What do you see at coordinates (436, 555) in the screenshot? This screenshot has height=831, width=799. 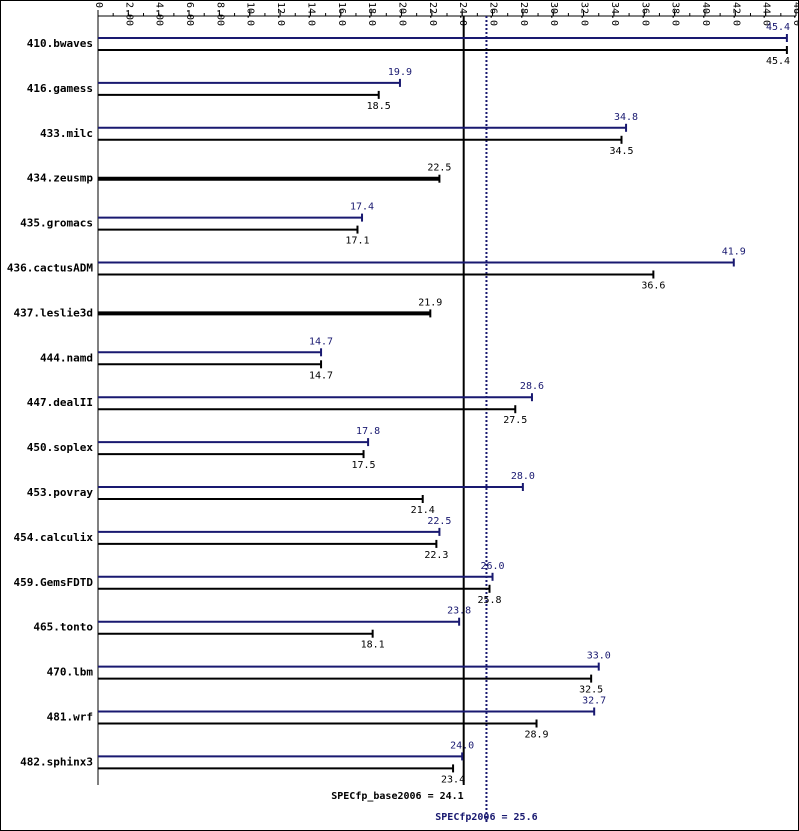 I see `value-label: 22.3` at bounding box center [436, 555].